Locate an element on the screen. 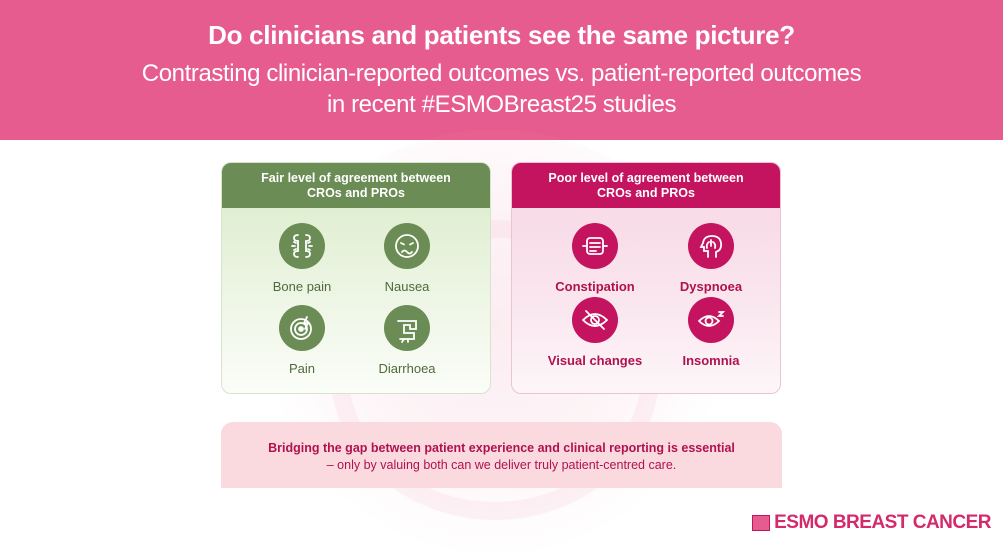  item-nausea: Nausea is located at coordinates (407, 258).